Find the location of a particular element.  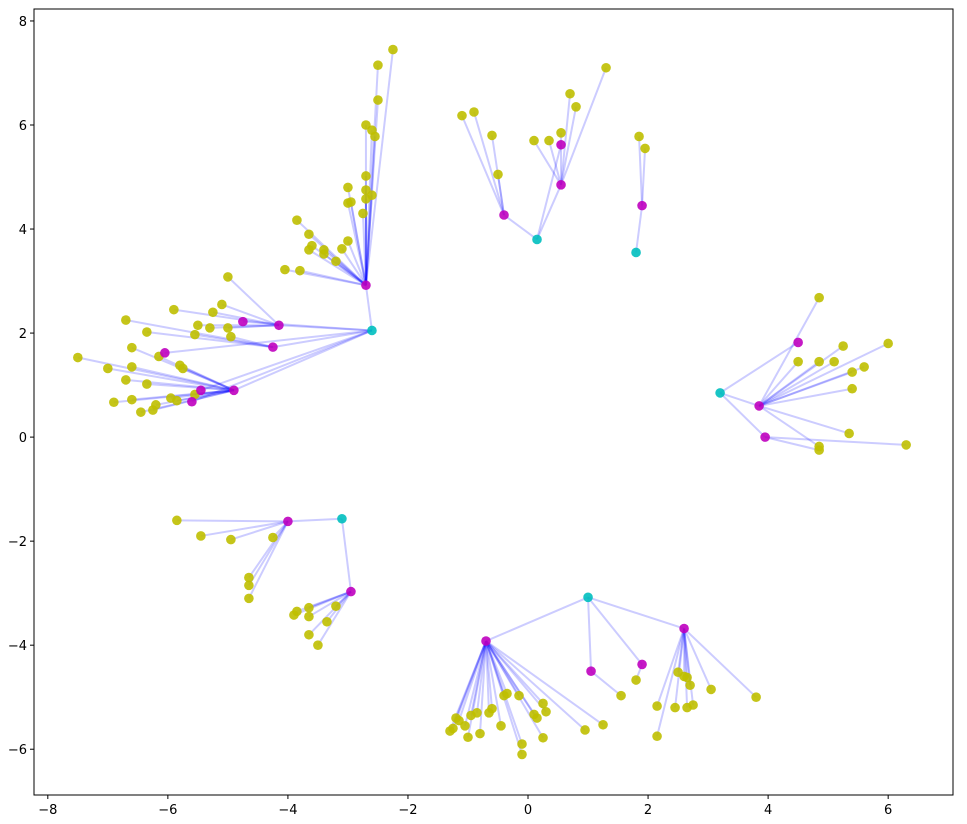

y-tick-label: −6 is located at coordinates (17, 750).